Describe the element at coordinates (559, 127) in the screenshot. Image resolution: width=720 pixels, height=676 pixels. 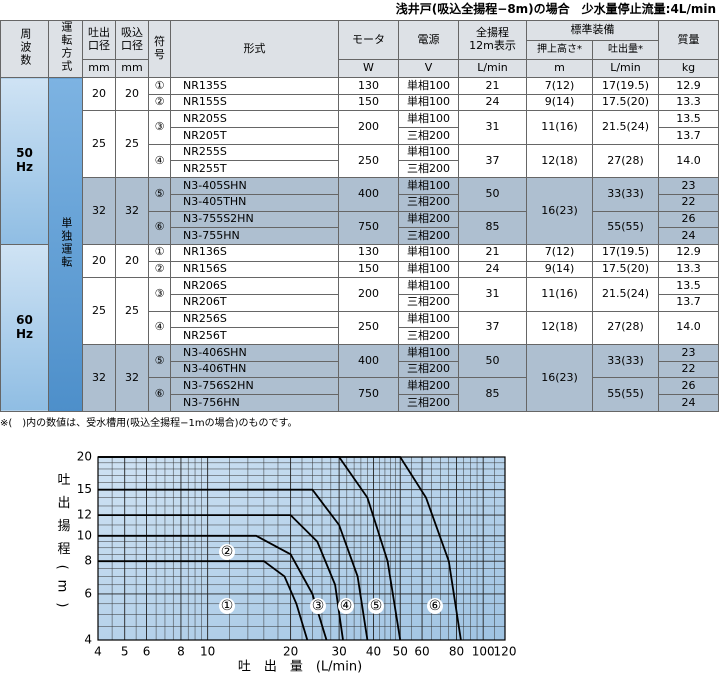
I see `table-cell: 11(16)` at that location.